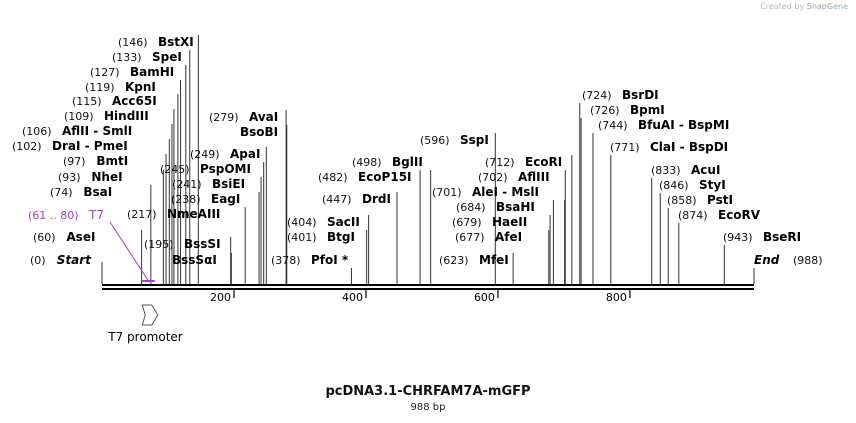  I want to click on site-position: (146), so click(133, 42).